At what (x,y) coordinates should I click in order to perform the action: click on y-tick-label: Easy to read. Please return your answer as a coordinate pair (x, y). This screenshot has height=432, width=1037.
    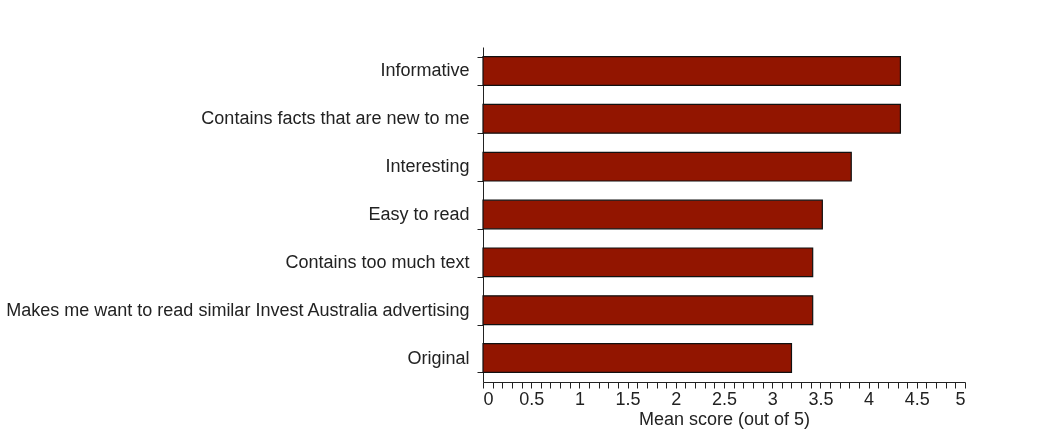
    Looking at the image, I should click on (419, 214).